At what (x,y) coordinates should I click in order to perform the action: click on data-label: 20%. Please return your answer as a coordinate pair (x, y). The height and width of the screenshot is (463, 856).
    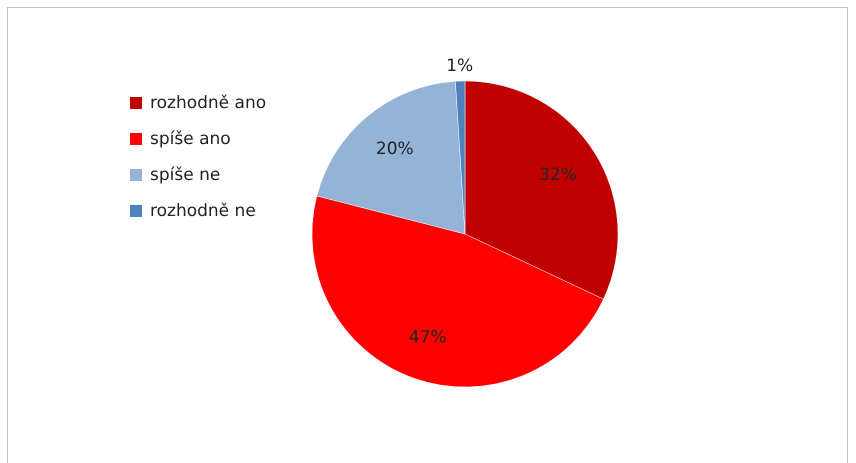
    Looking at the image, I should click on (395, 149).